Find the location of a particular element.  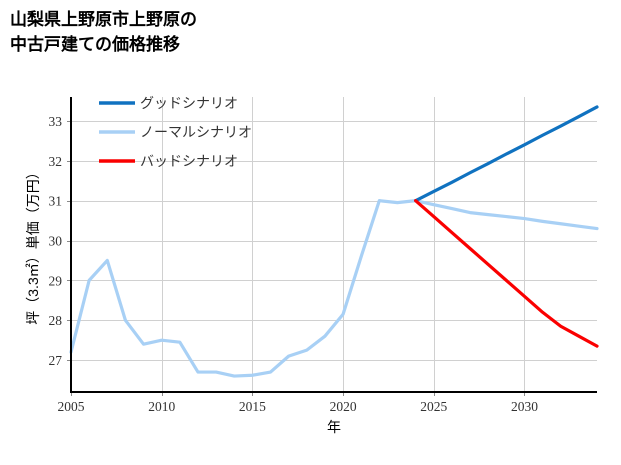

x-tick-label-2020: 2020 is located at coordinates (343, 406).